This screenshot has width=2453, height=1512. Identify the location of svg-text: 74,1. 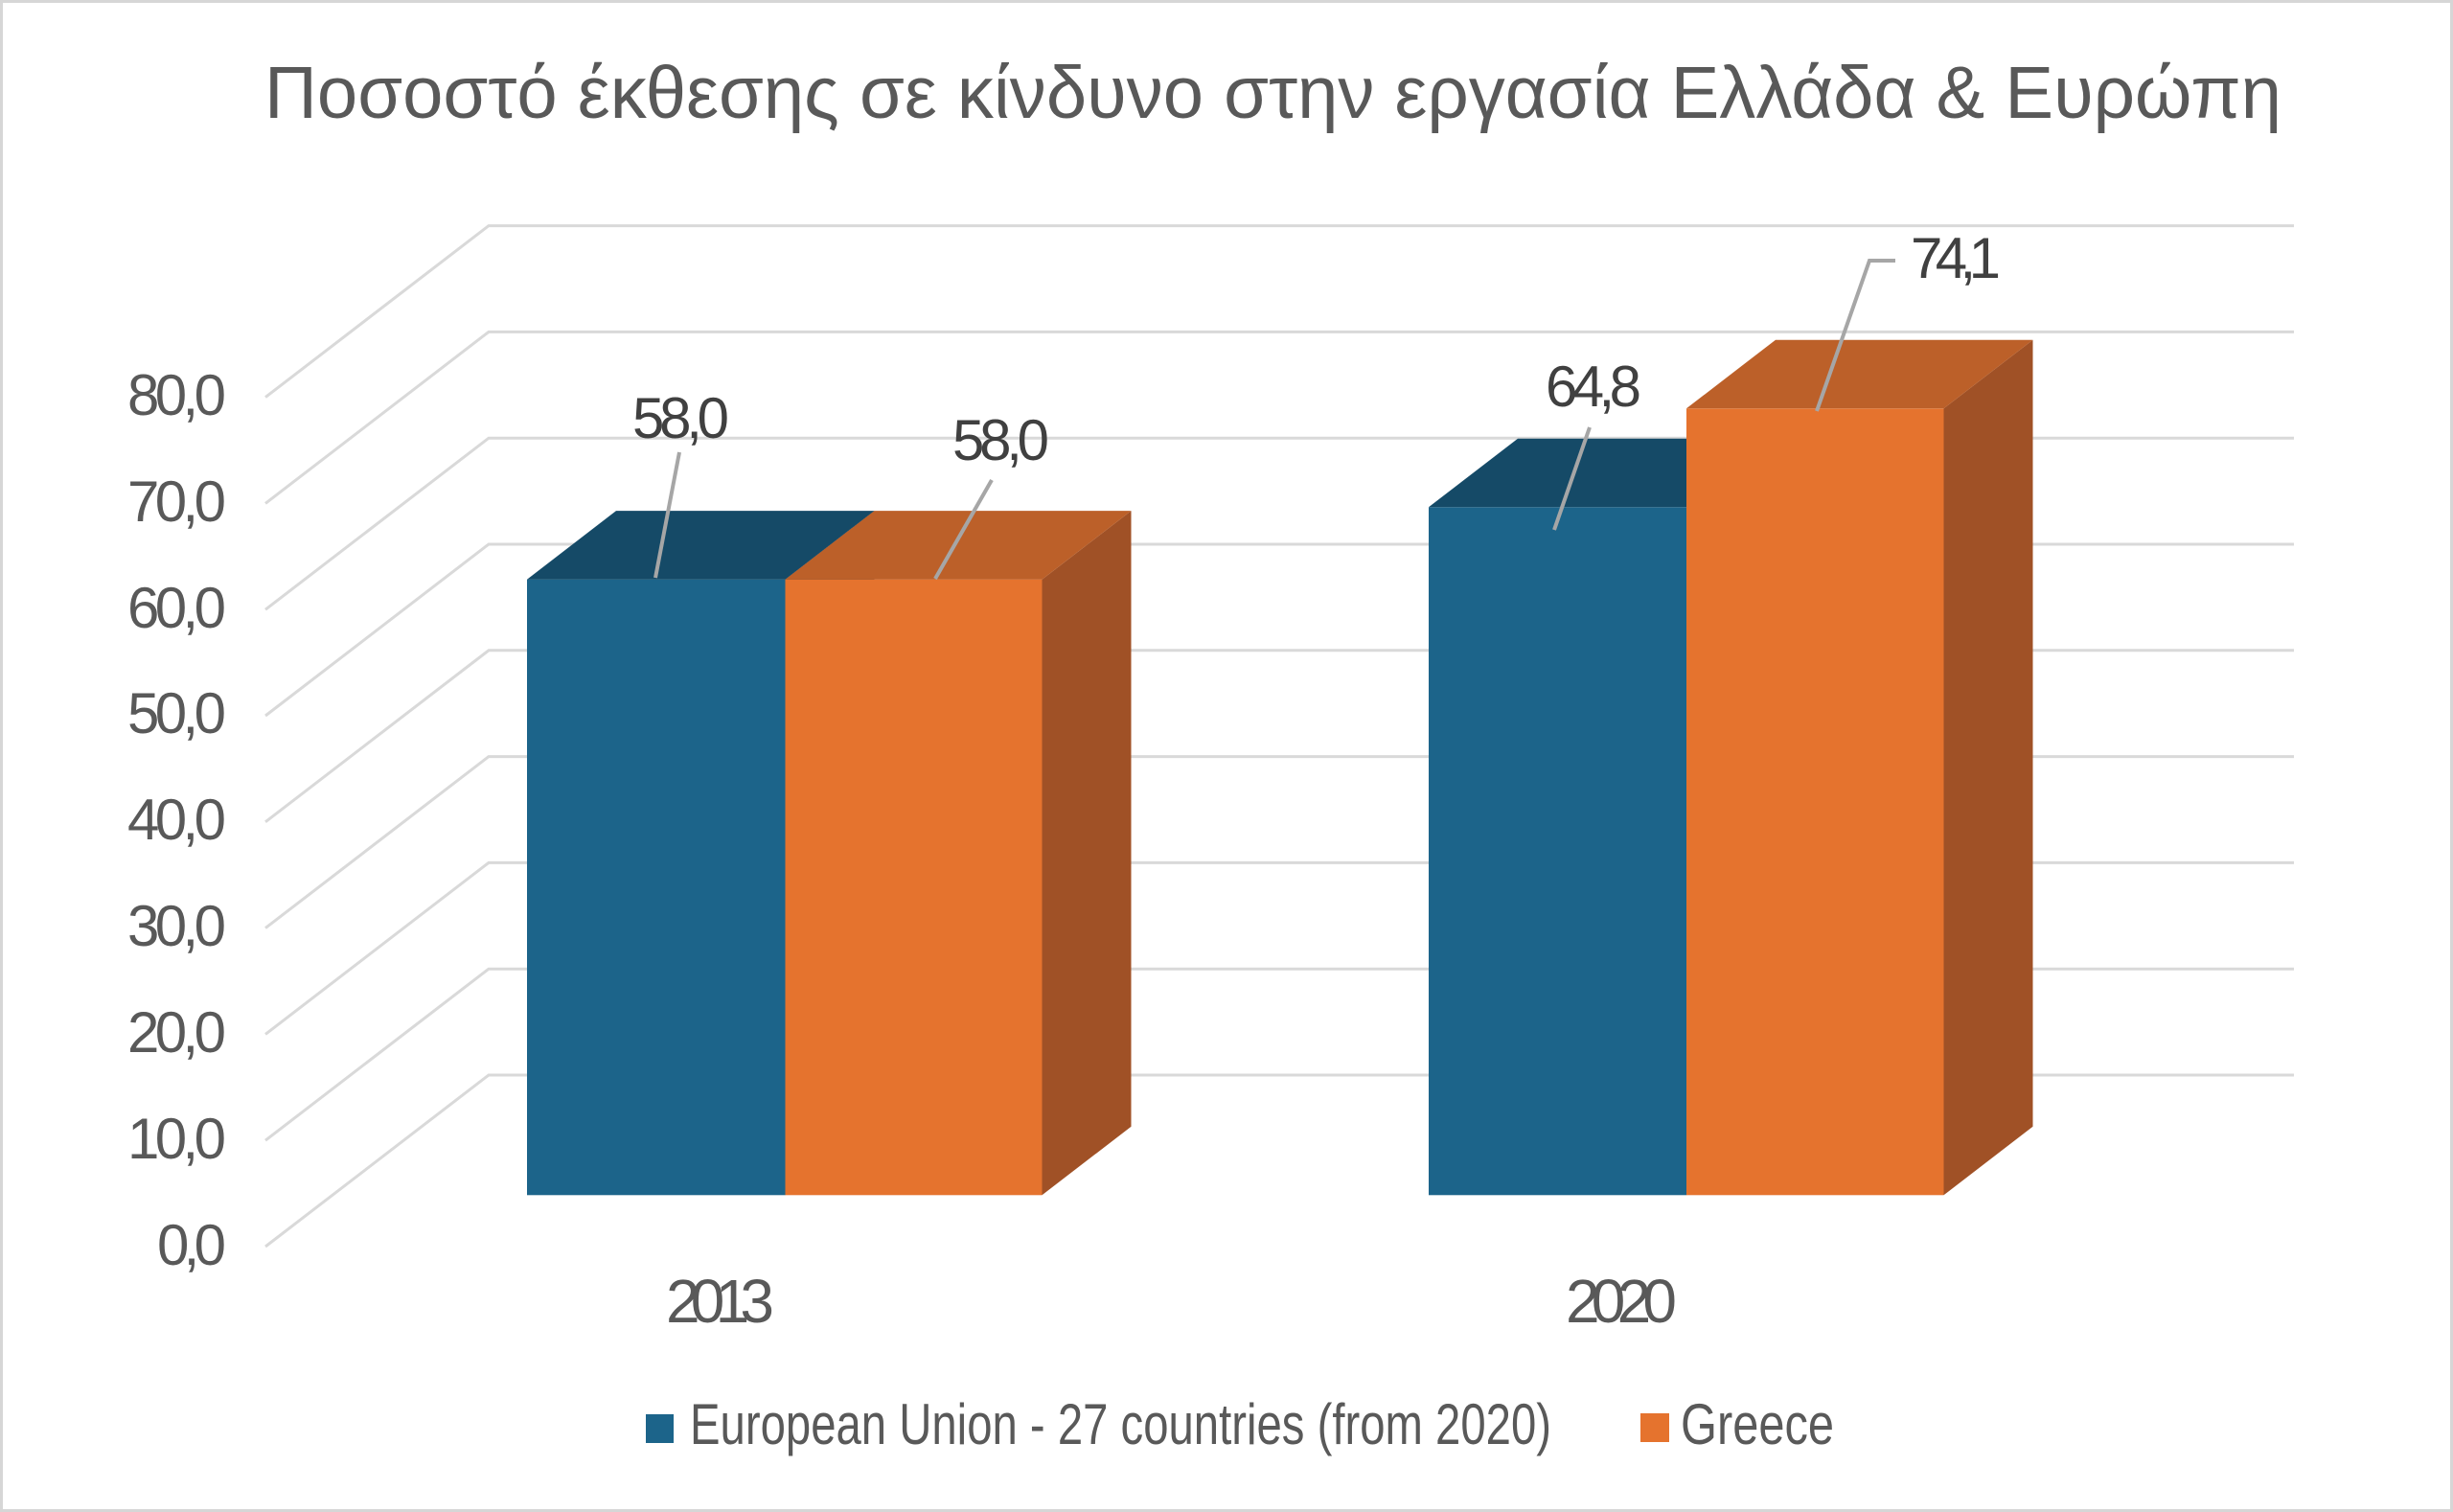
(1956, 258).